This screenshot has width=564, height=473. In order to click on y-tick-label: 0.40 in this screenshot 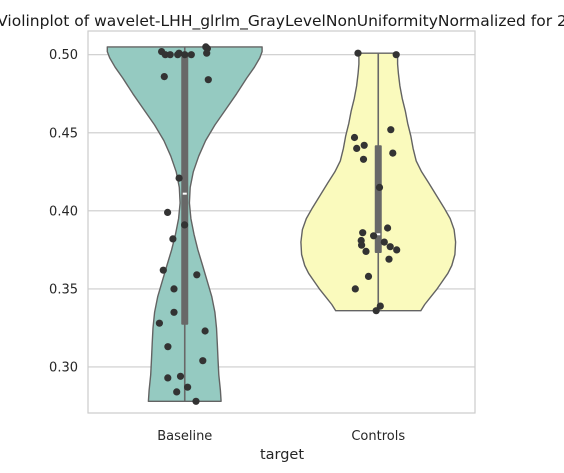, I will do `click(63, 211)`.